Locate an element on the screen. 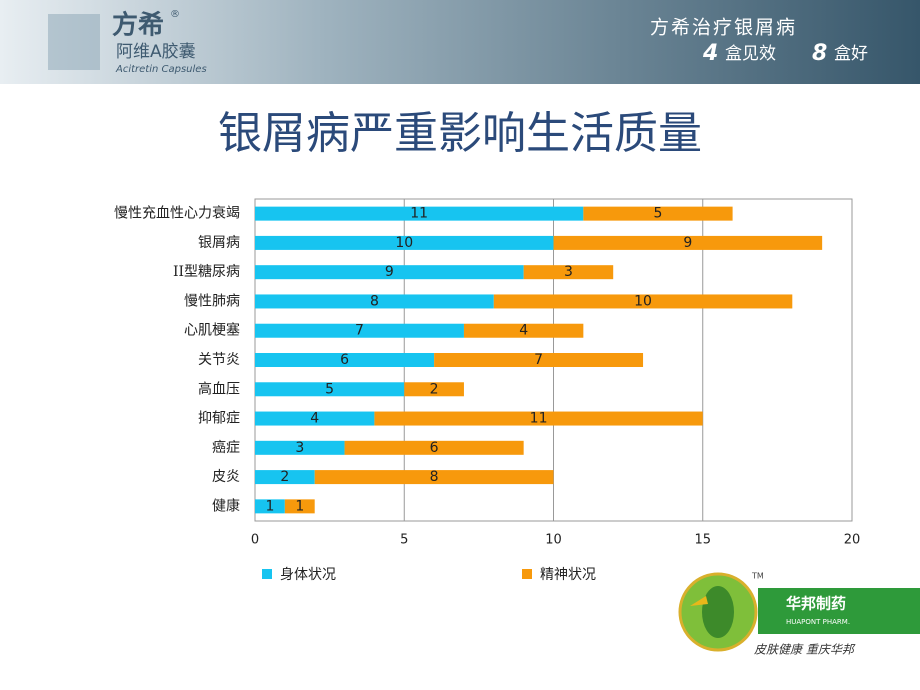 Image resolution: width=920 pixels, height=690 pixels. motto: 皮肤健康 重庆华邦 is located at coordinates (805, 650).